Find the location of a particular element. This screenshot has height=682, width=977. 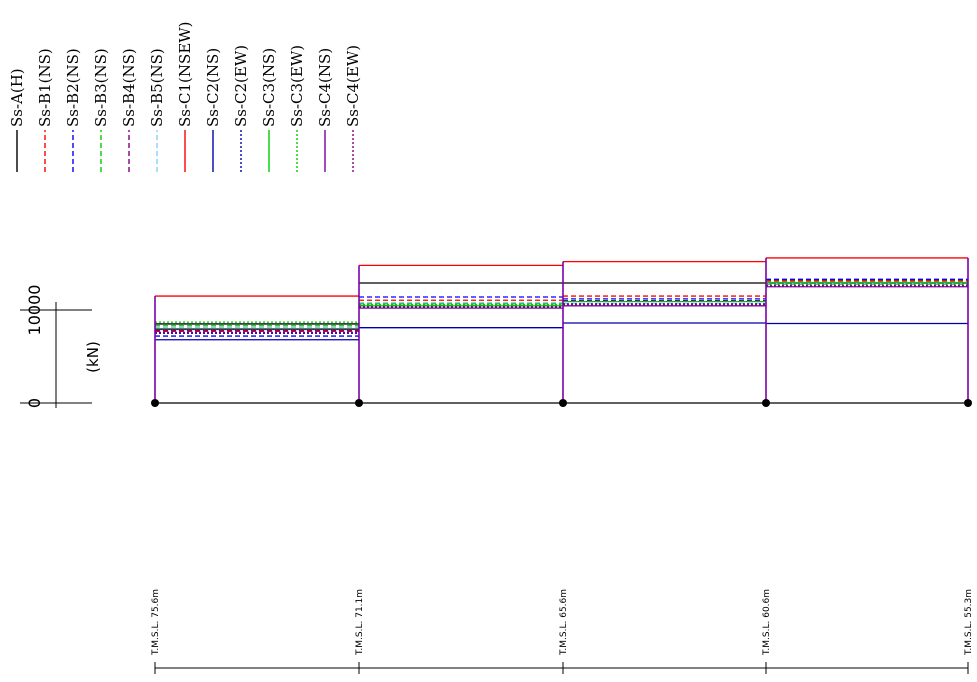

legend-entry: Ss-B2(NS) is located at coordinates (73, 110).